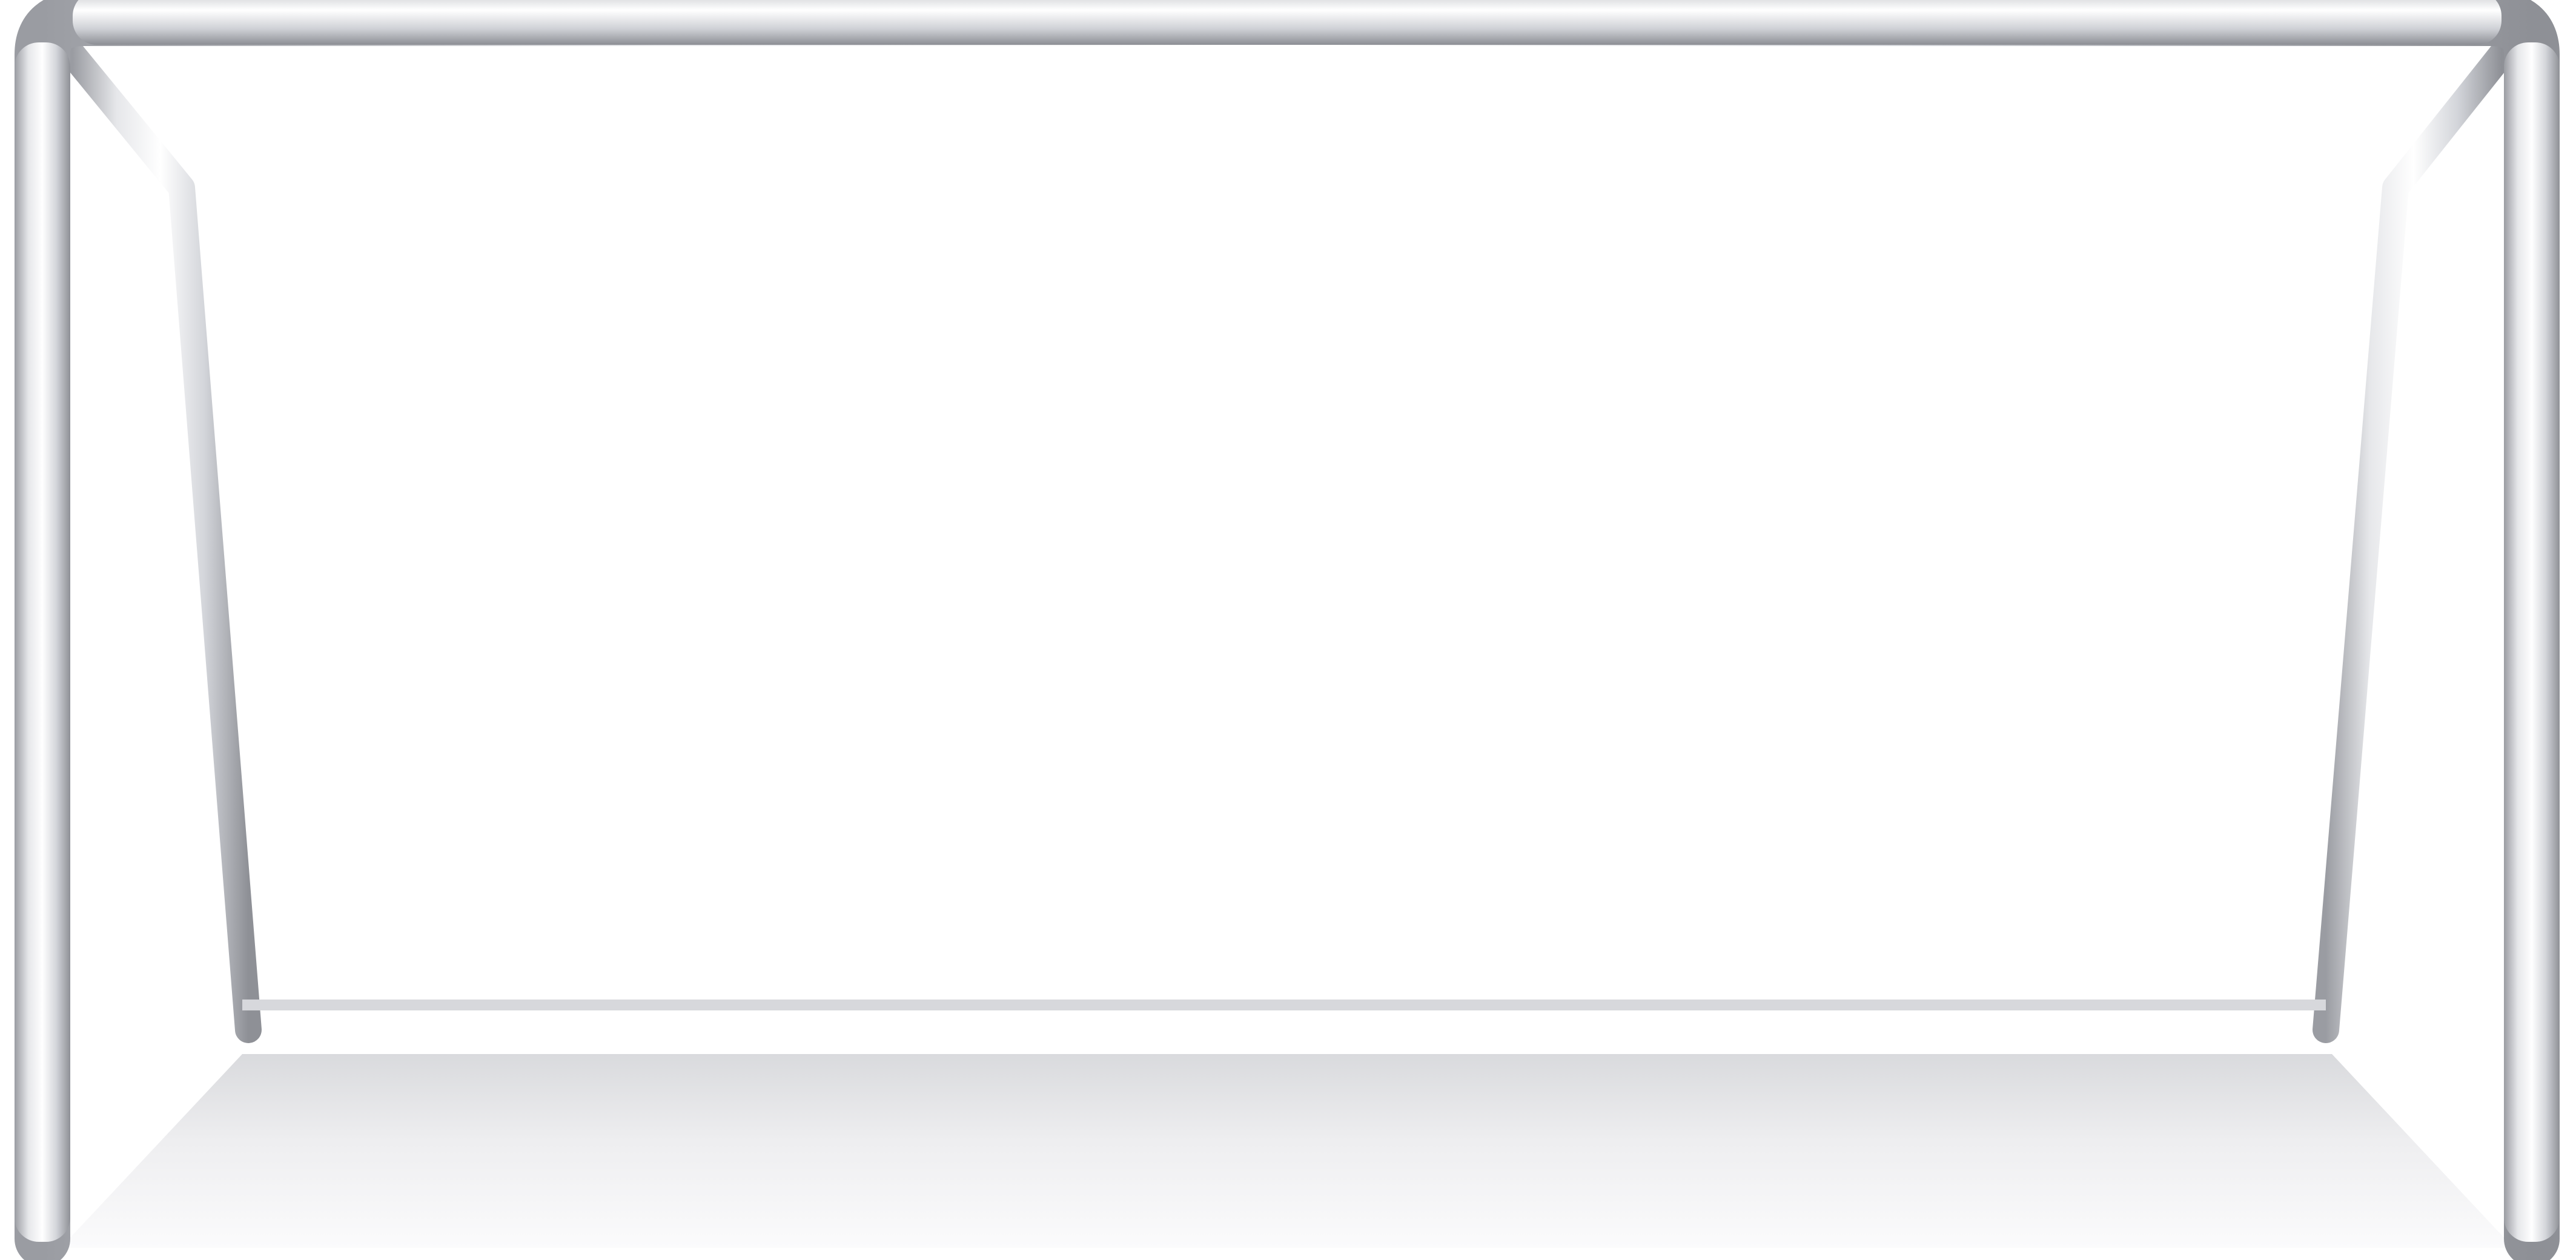 The width and height of the screenshot is (2576, 1260). What do you see at coordinates (2414, 542) in the screenshot?
I see `back-right-support` at bounding box center [2414, 542].